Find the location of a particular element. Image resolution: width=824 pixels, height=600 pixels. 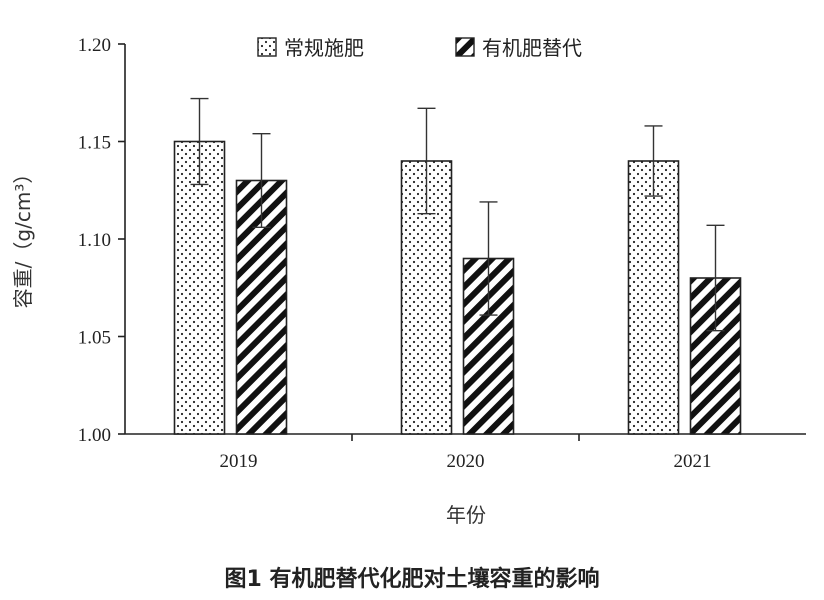

bar-conventional-2021 is located at coordinates (653, 297).